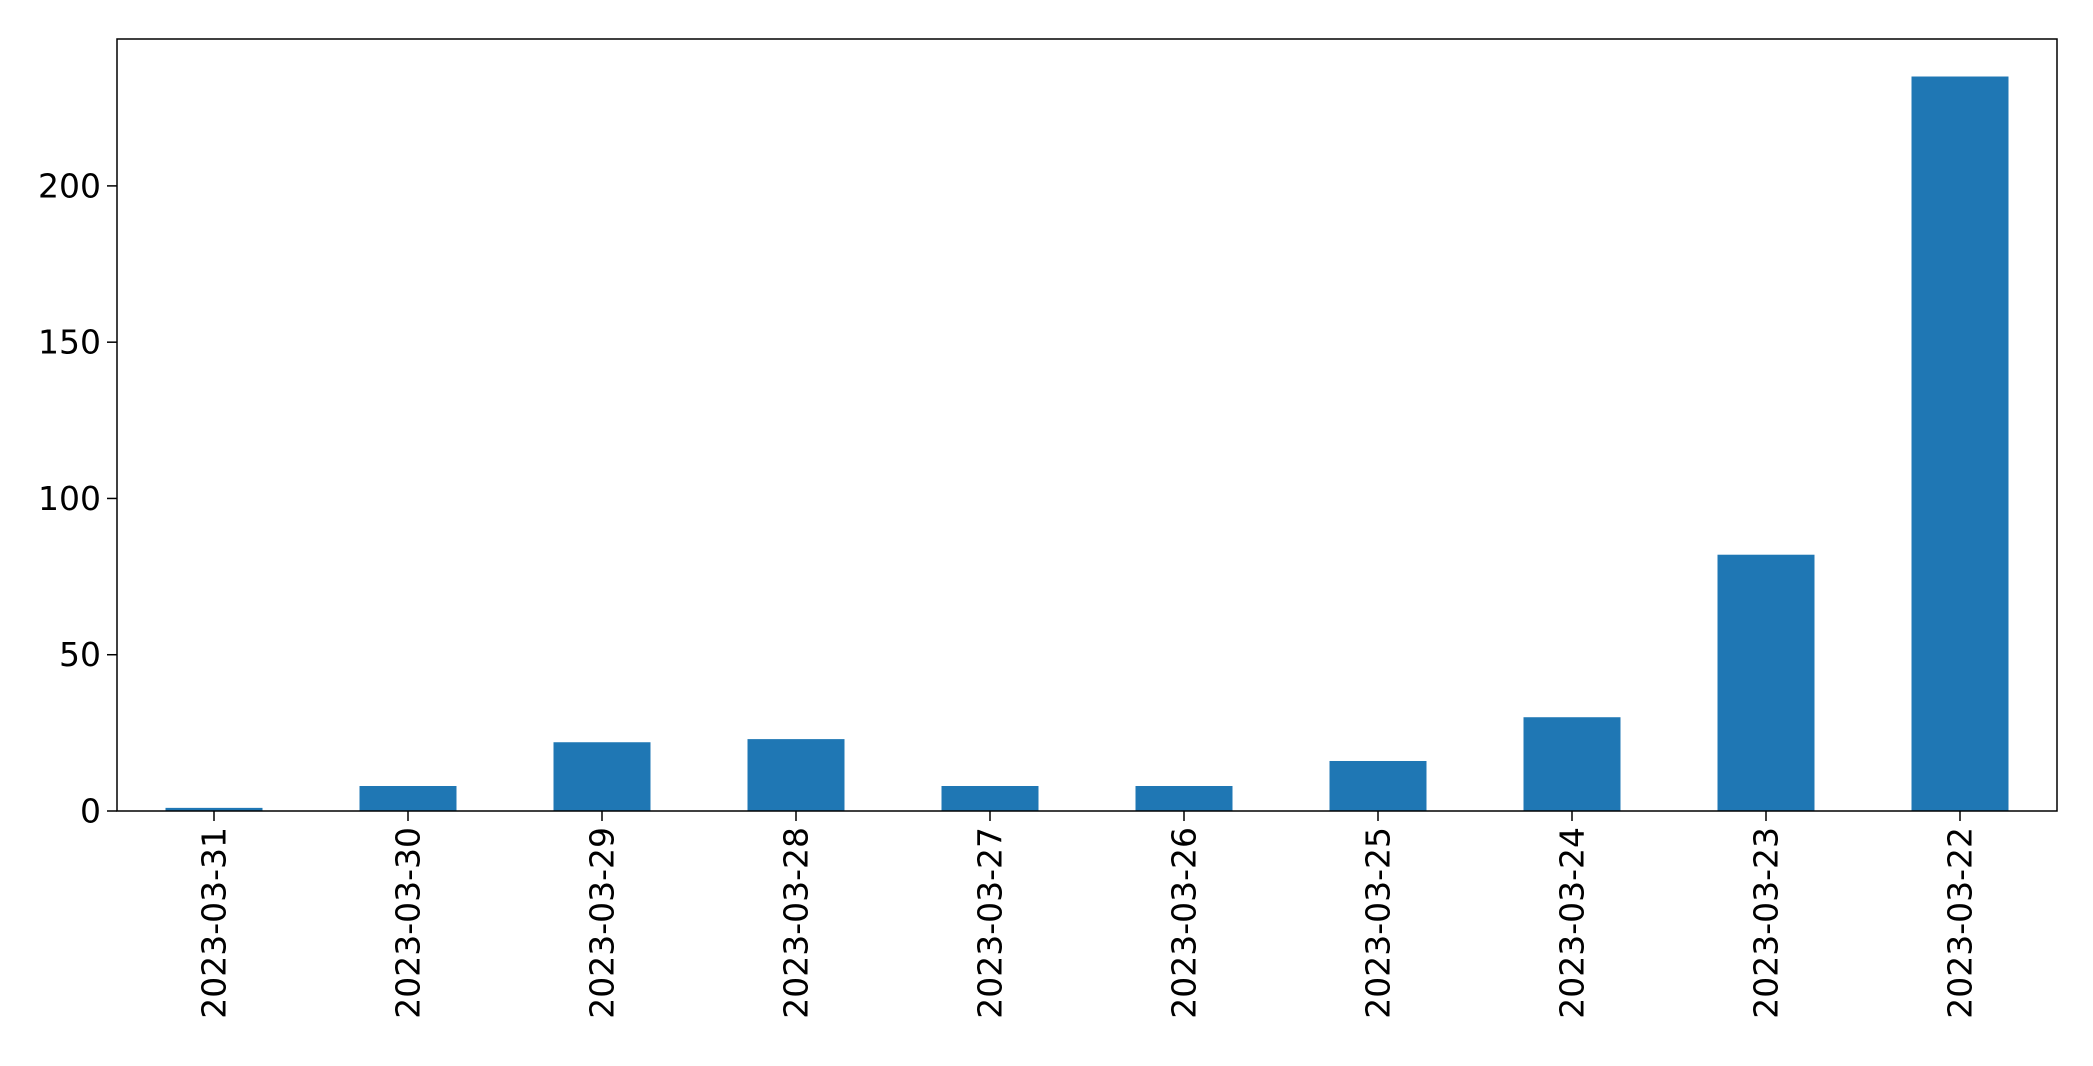  What do you see at coordinates (796, 923) in the screenshot?
I see `x-tick-label-2023-03-28: 2023-03-28` at bounding box center [796, 923].